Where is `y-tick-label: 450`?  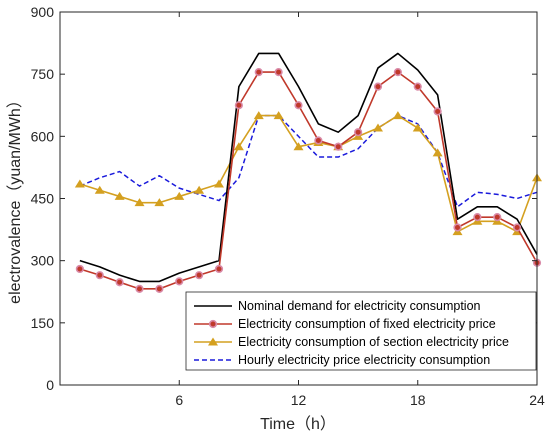
y-tick-label: 450 is located at coordinates (43, 199).